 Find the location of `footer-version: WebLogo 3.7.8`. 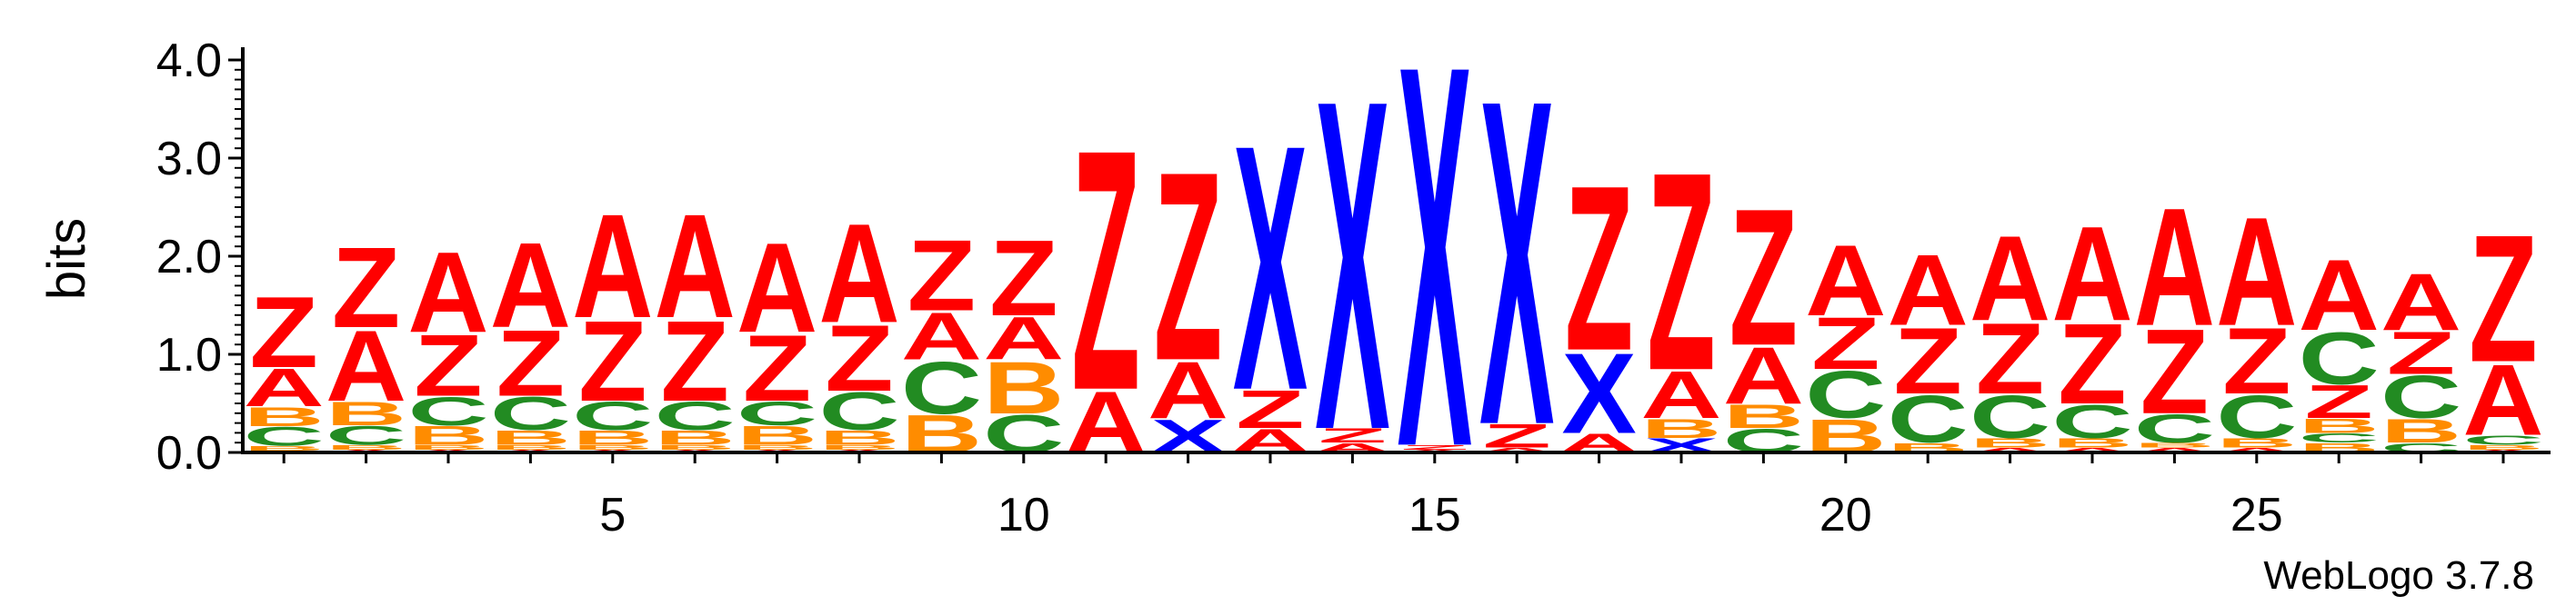

footer-version: WebLogo 3.7.8 is located at coordinates (2398, 575).